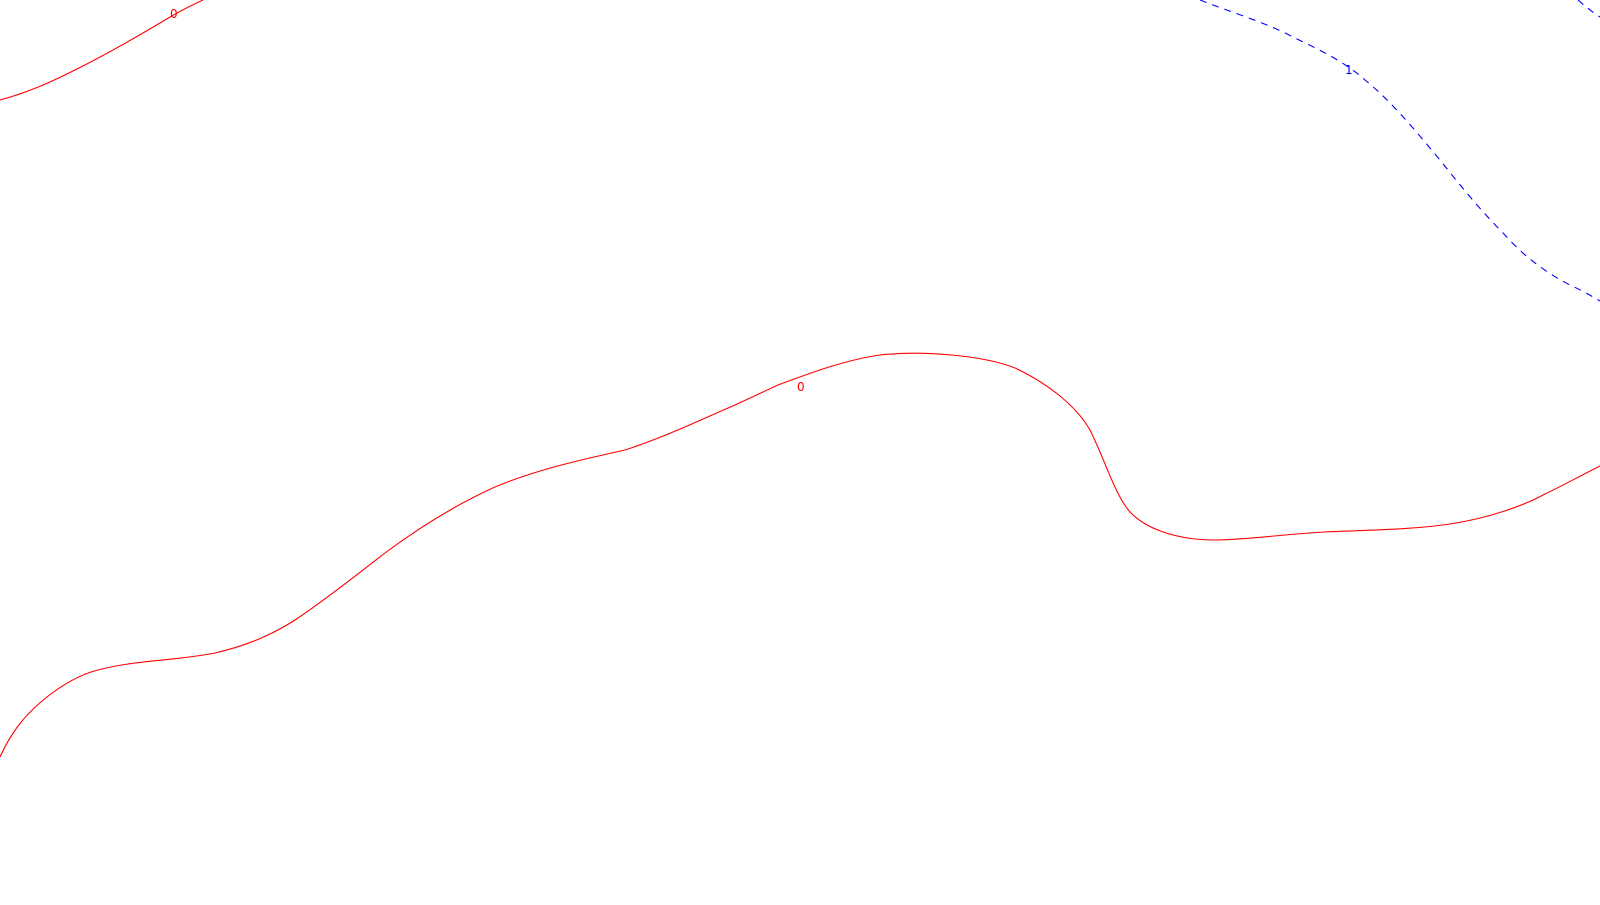 This screenshot has width=1600, height=905. I want to click on contour-path-1-corner, so click(1588, 9).